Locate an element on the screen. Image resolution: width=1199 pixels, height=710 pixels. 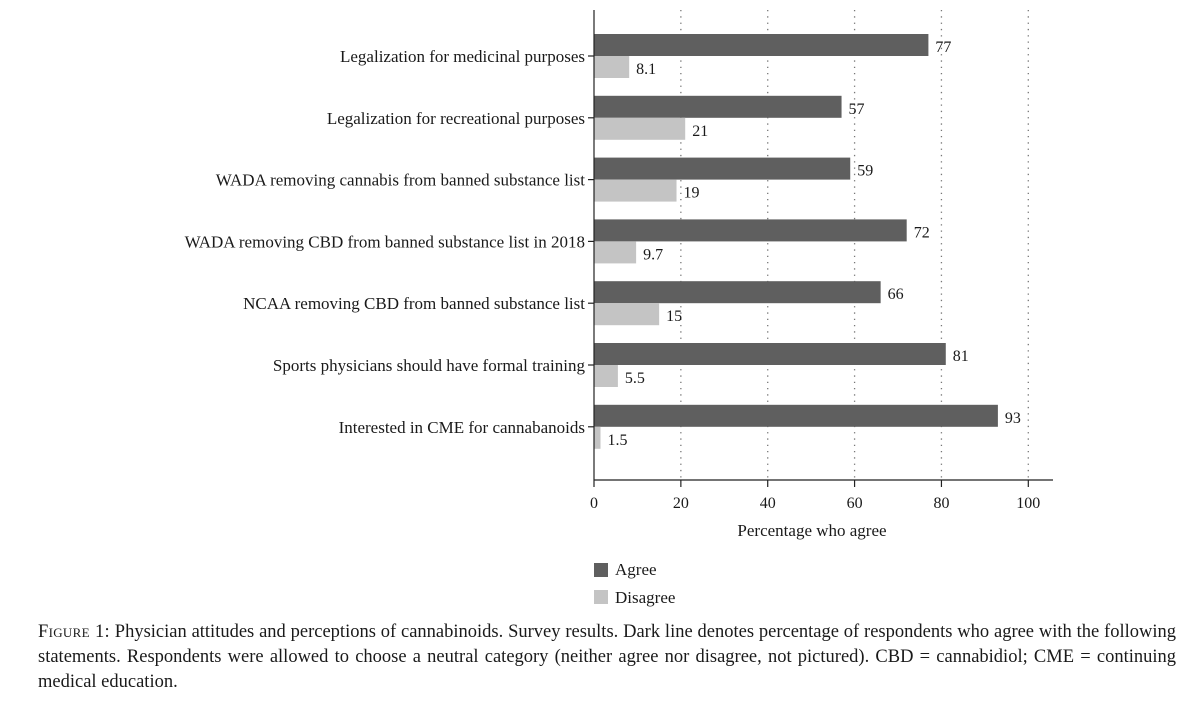
data-label-agree: 57 is located at coordinates (857, 109).